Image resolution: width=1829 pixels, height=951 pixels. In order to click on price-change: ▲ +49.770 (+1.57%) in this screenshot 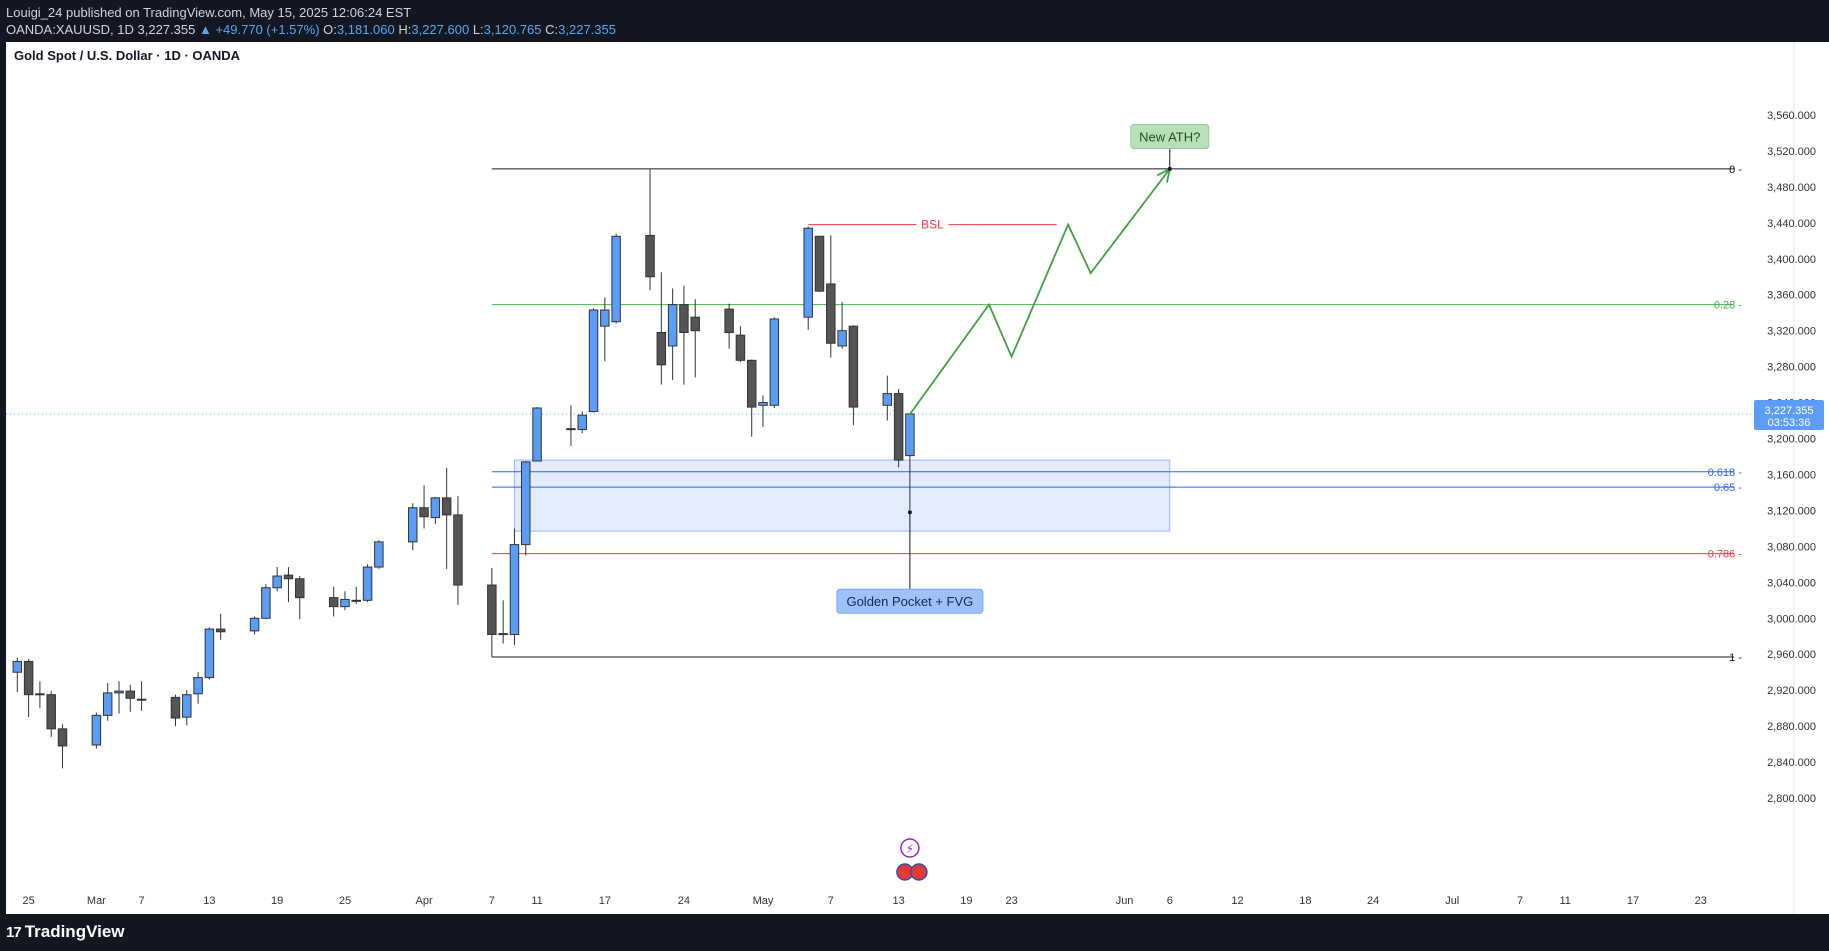, I will do `click(259, 29)`.